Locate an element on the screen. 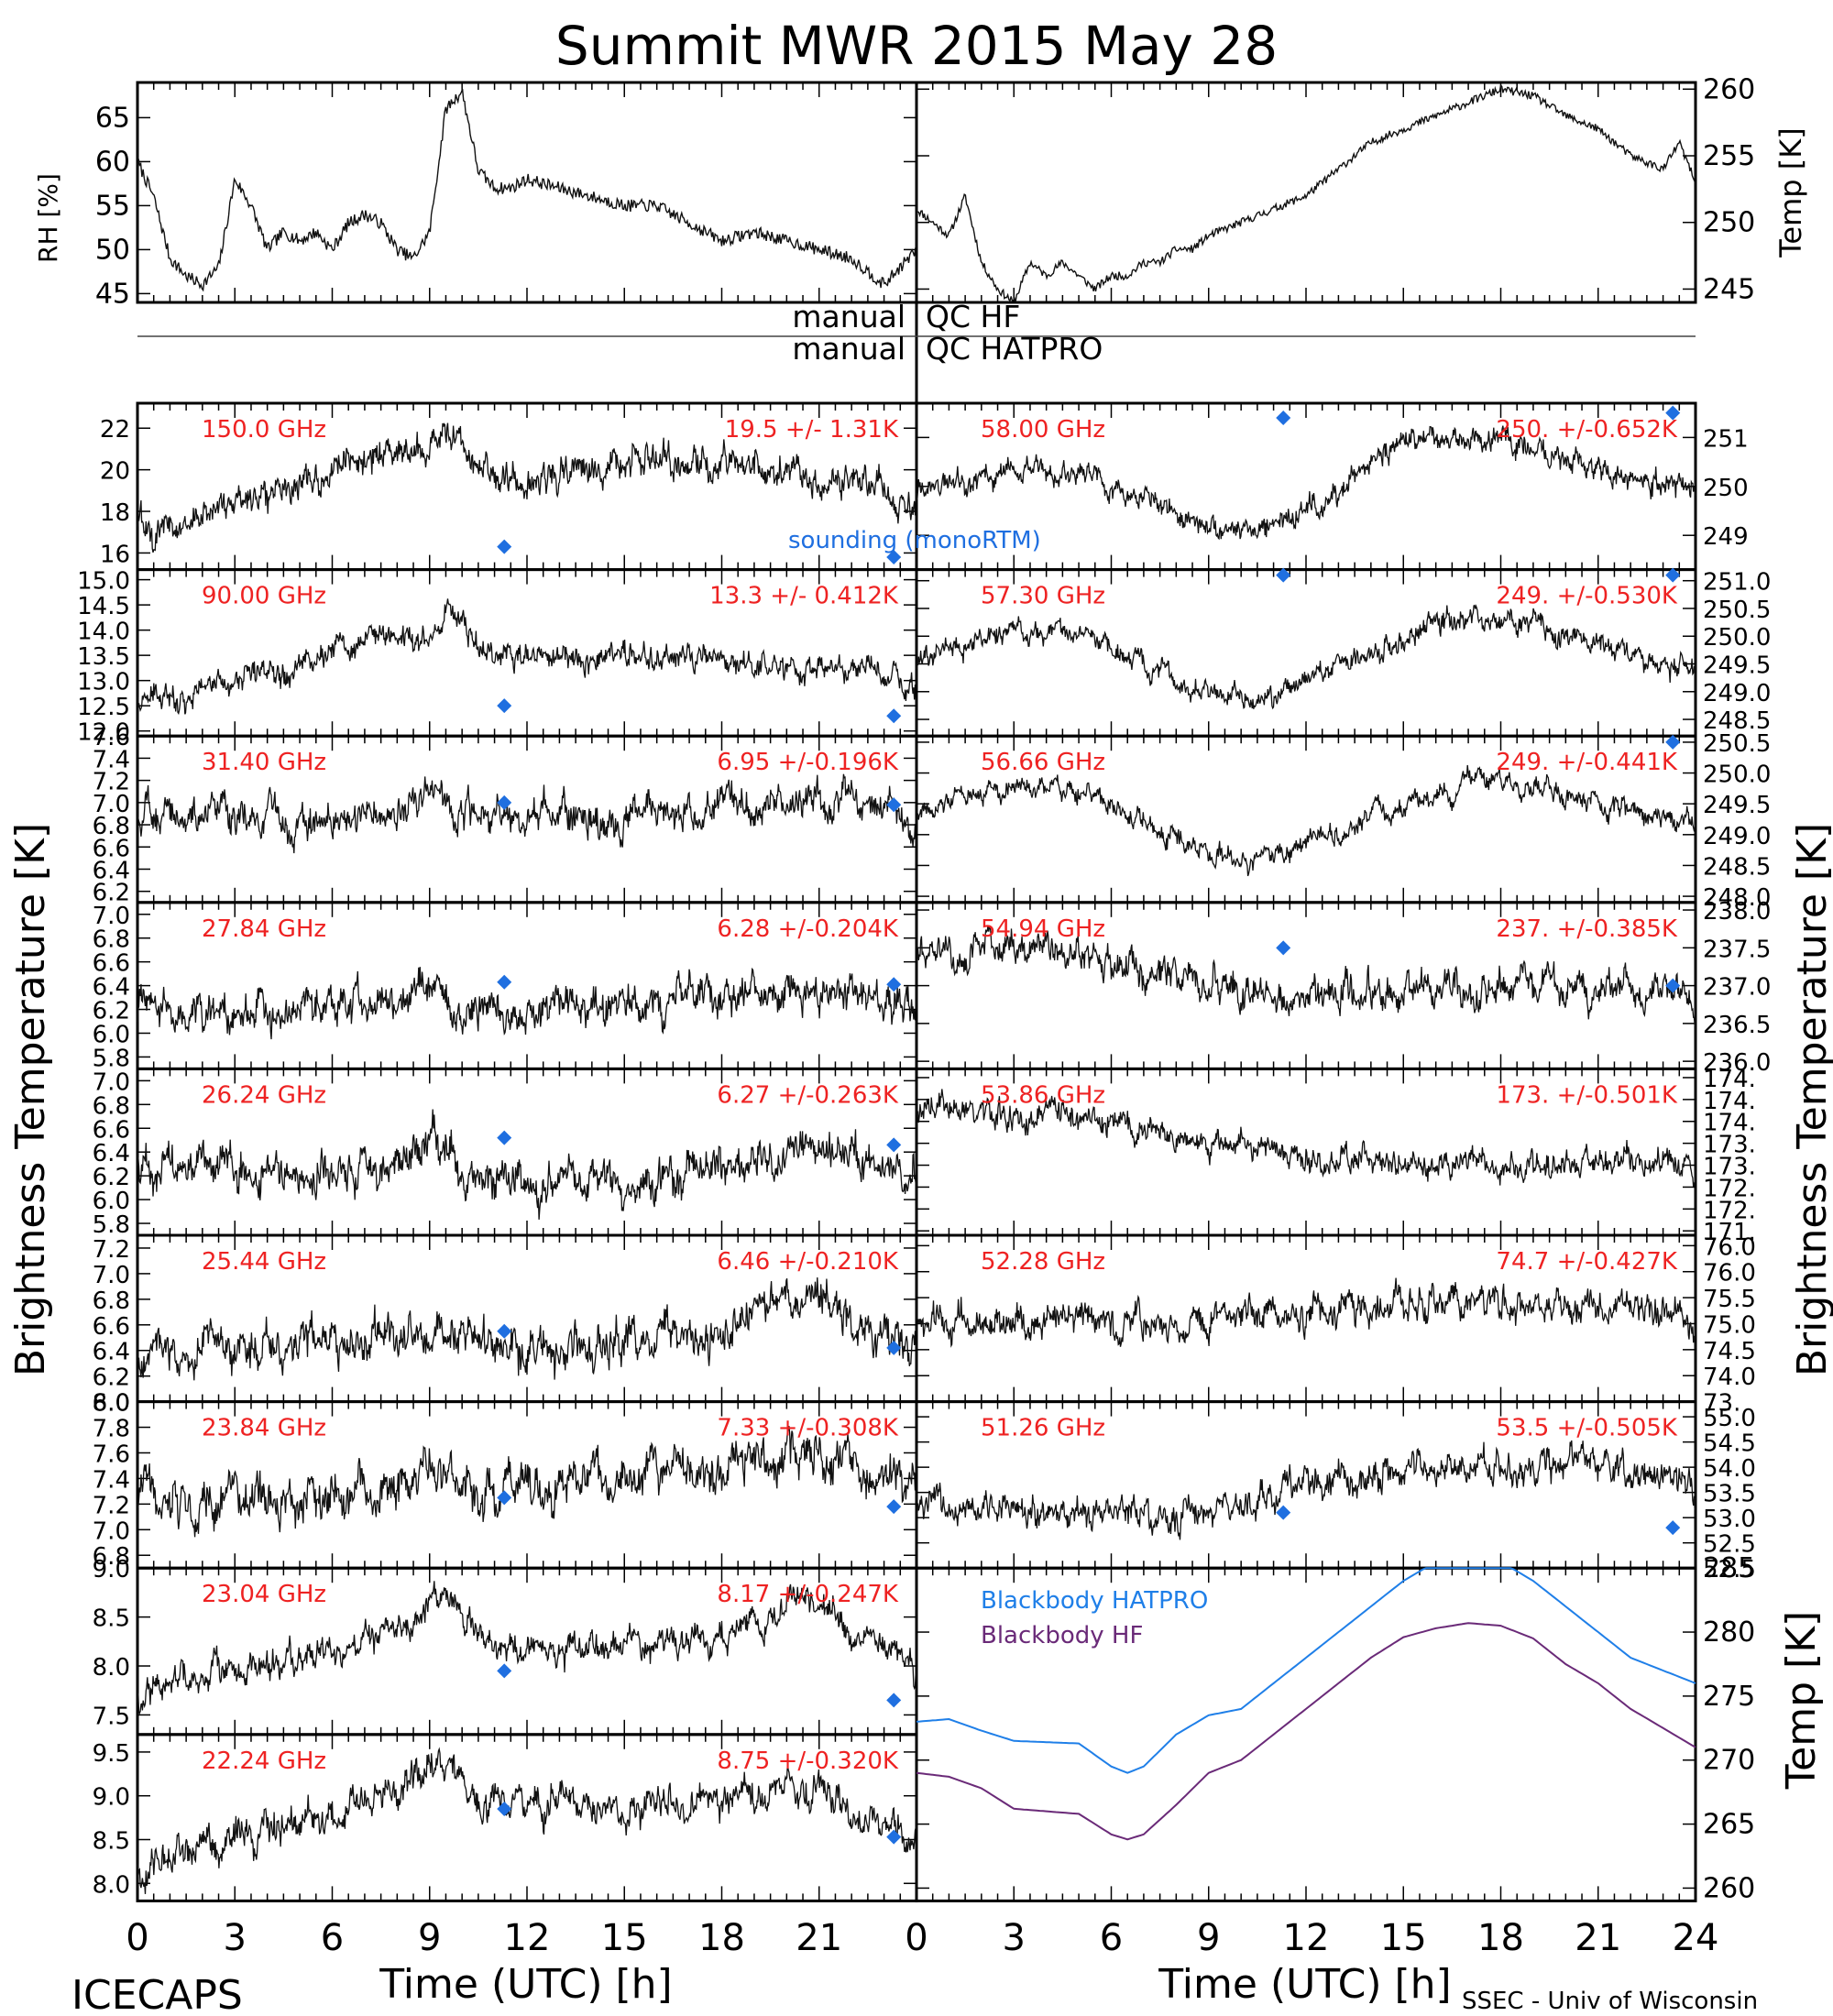 Image resolution: width=1833 pixels, height=2016 pixels. ch-5666-y-tick-label: 250.5 is located at coordinates (1737, 744).